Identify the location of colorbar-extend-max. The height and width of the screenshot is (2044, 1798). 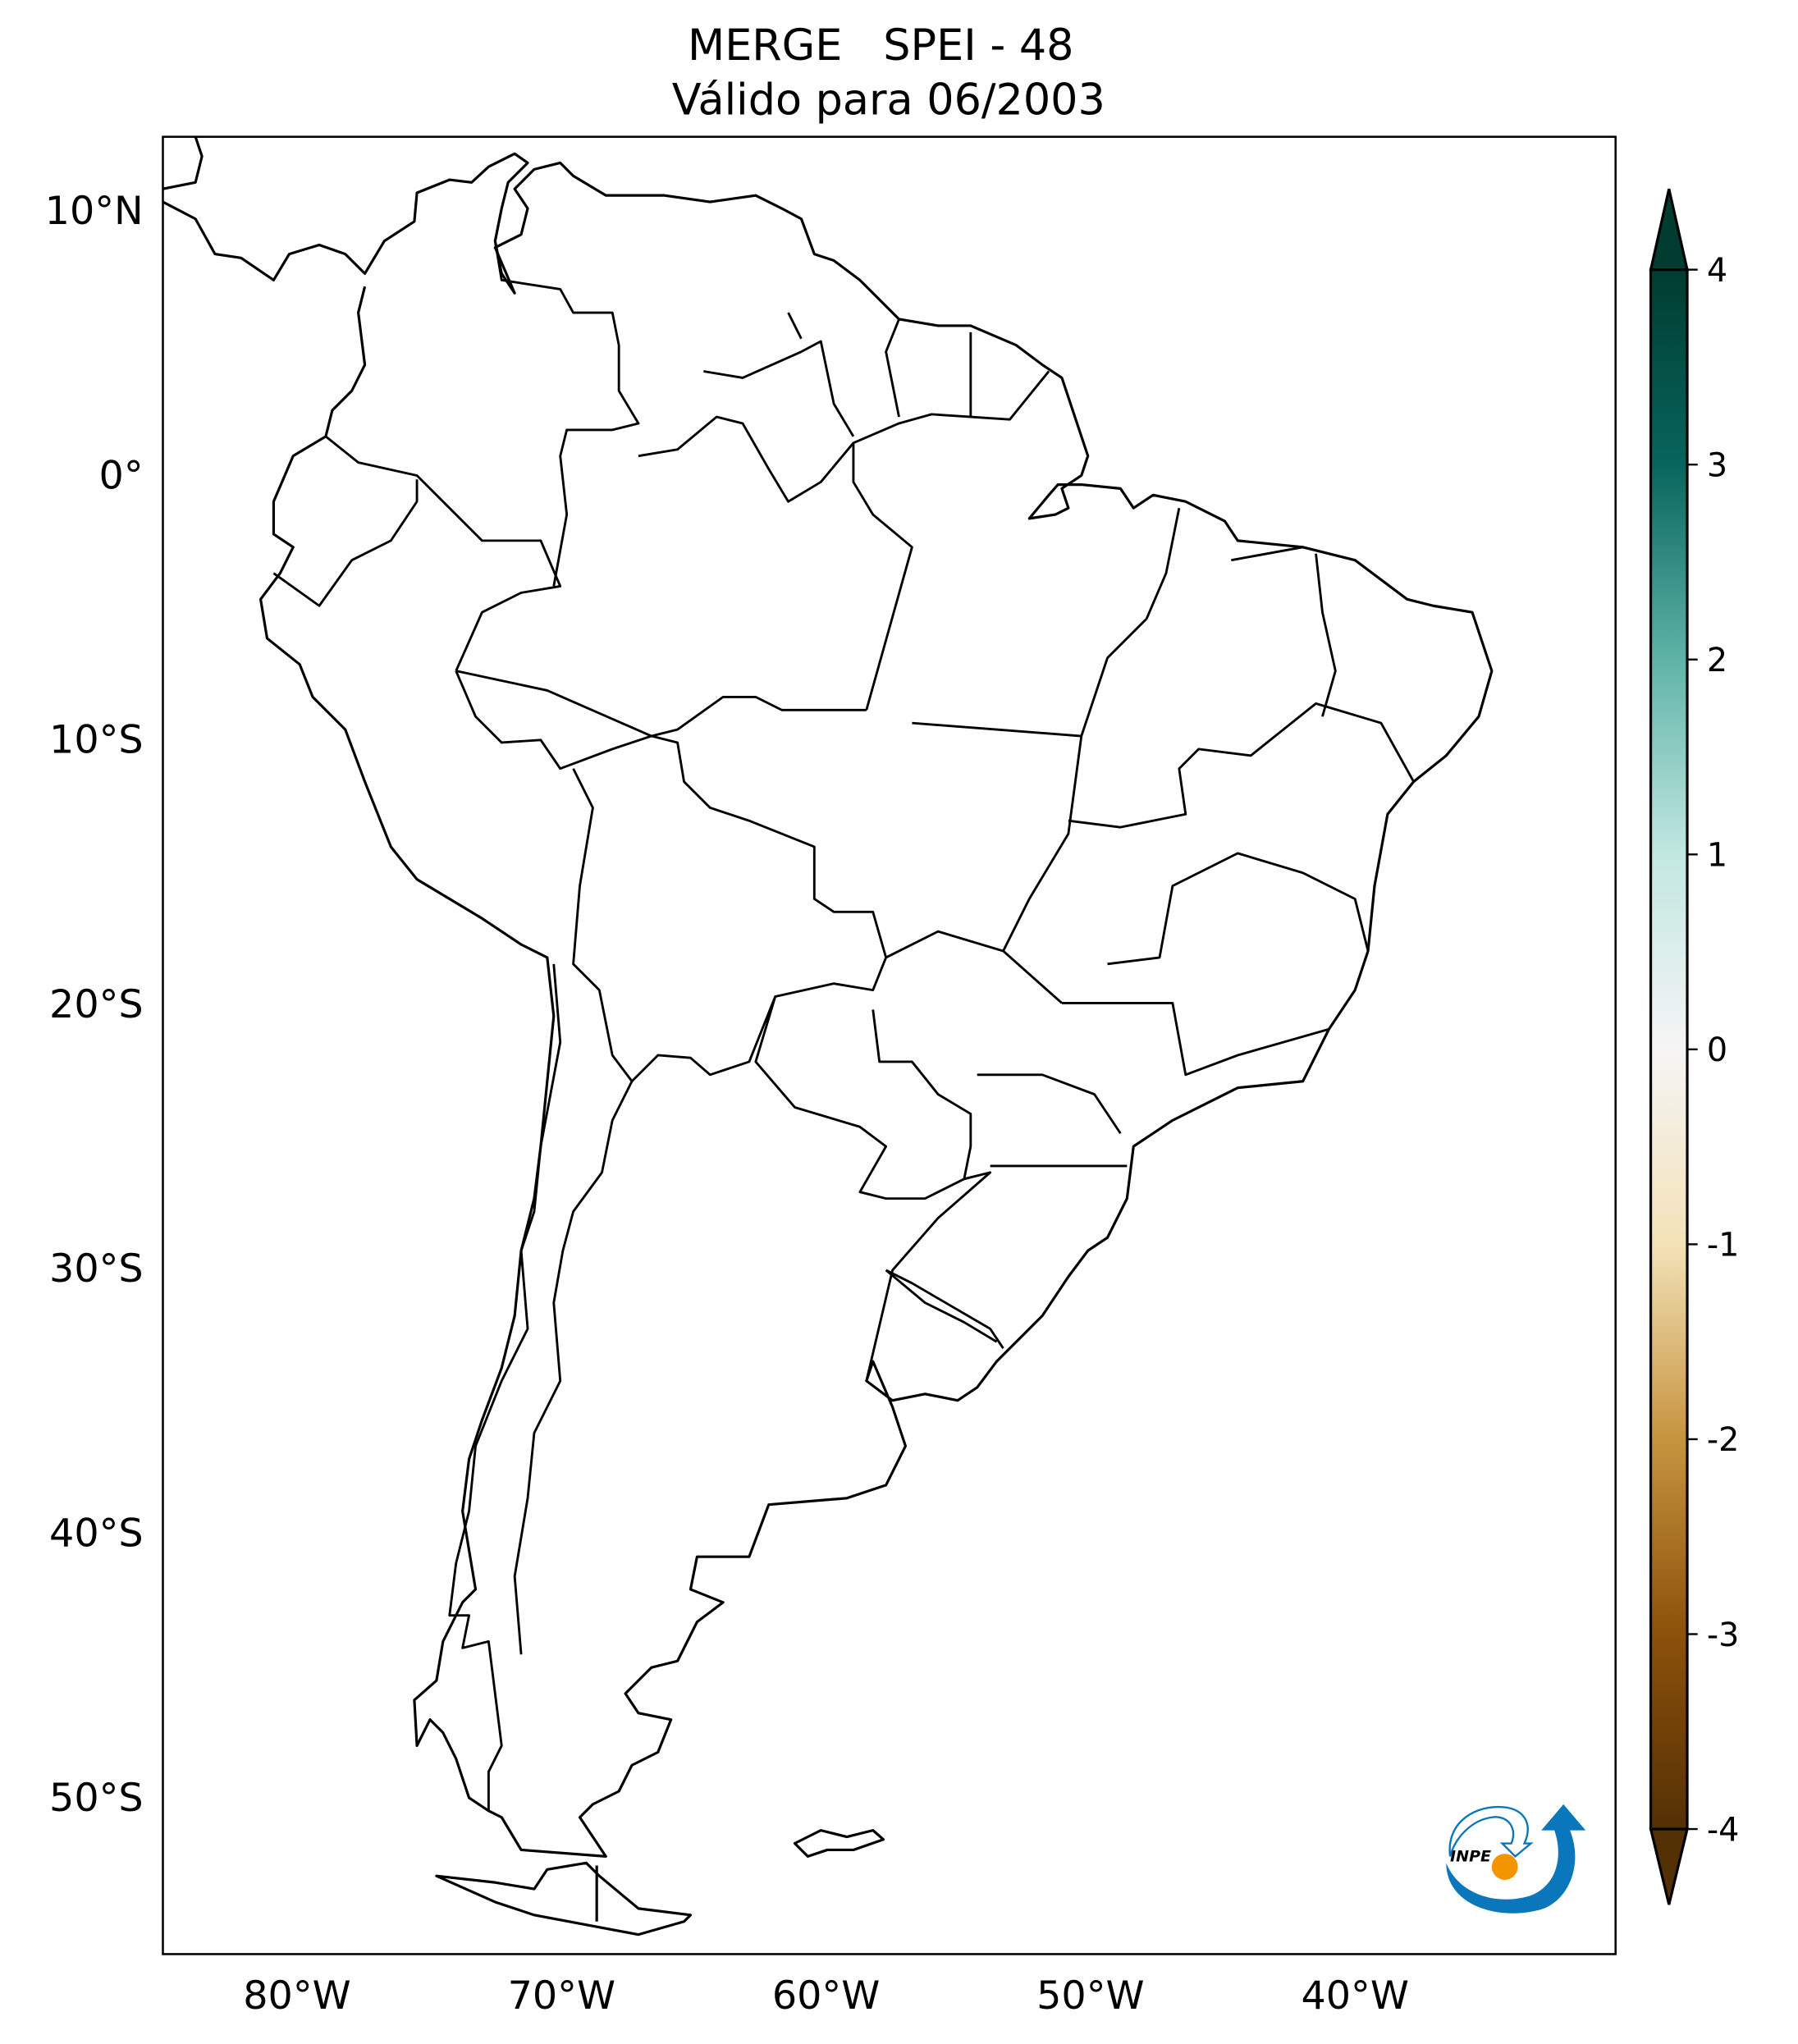
(1669, 230).